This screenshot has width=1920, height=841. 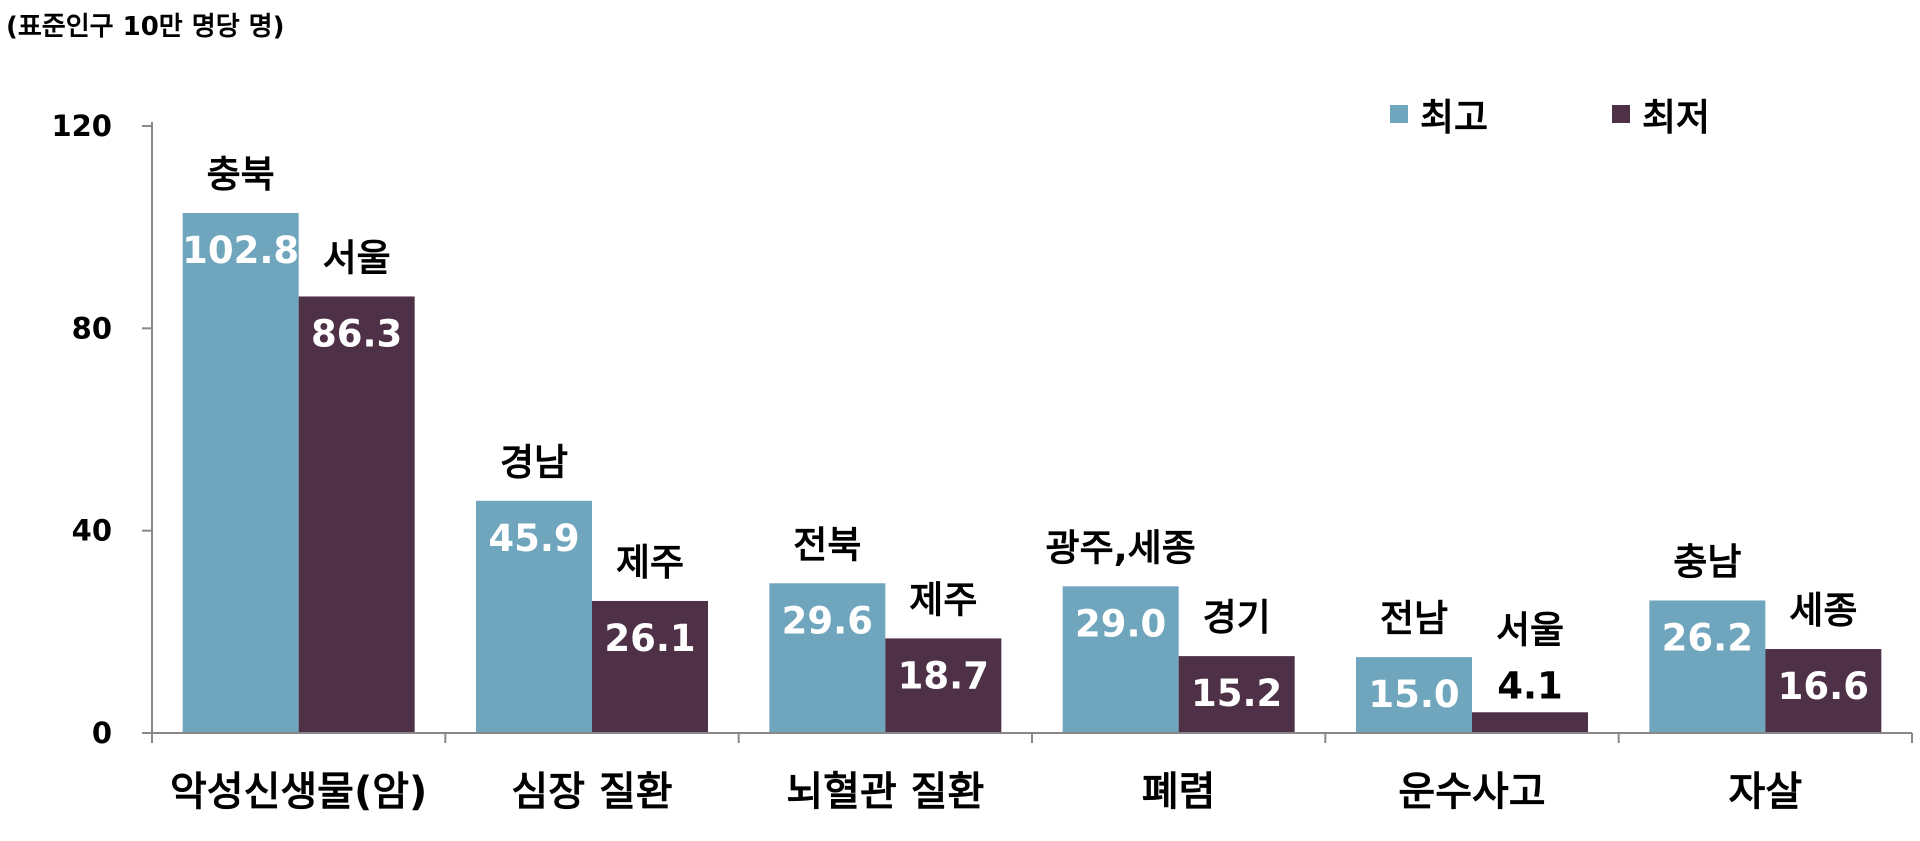 What do you see at coordinates (102, 733) in the screenshot?
I see `y-tick-label: 0` at bounding box center [102, 733].